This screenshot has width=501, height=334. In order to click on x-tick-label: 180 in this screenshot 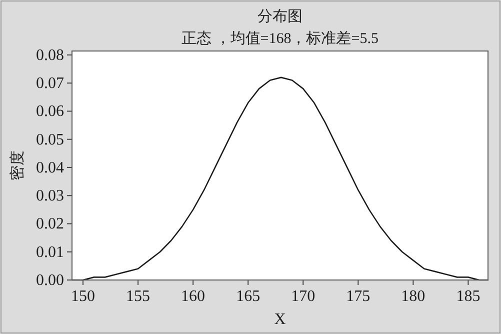, I will do `click(413, 296)`.